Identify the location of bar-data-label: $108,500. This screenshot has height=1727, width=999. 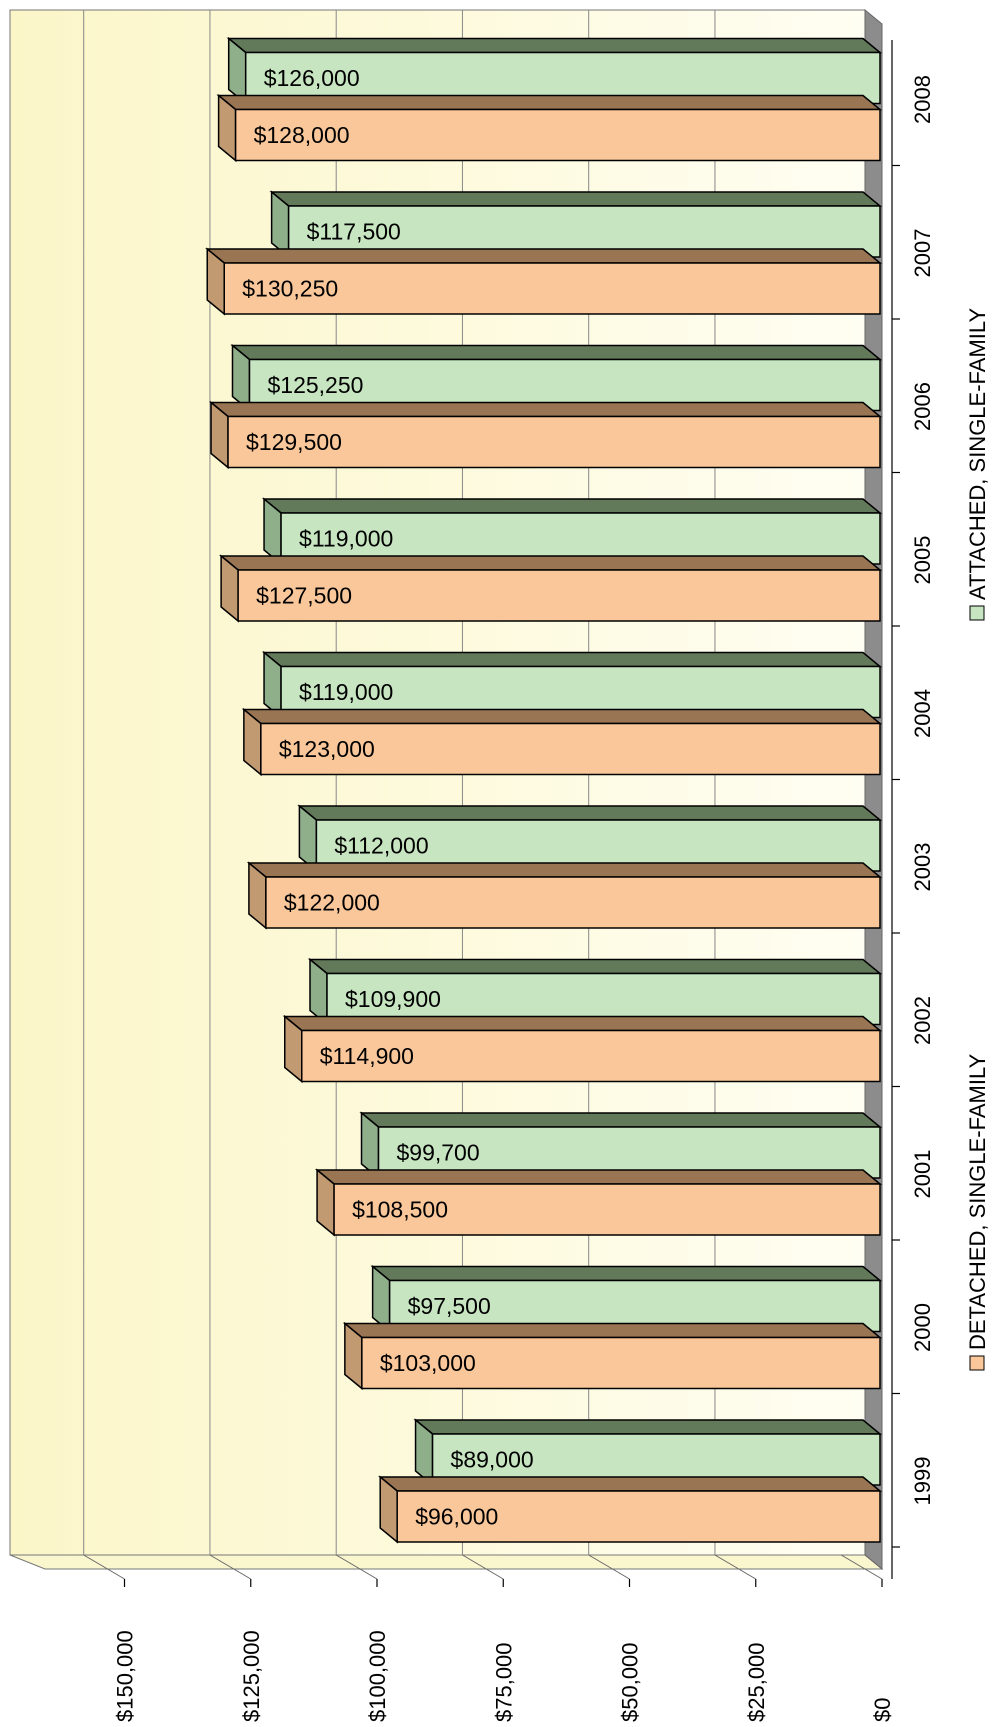
(400, 1210).